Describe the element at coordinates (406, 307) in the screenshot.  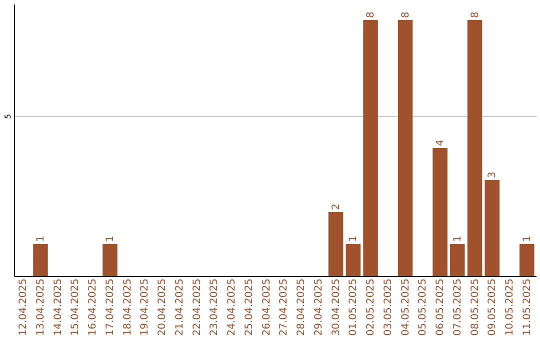
I see `x-tick-label: 04.05.2025` at that location.